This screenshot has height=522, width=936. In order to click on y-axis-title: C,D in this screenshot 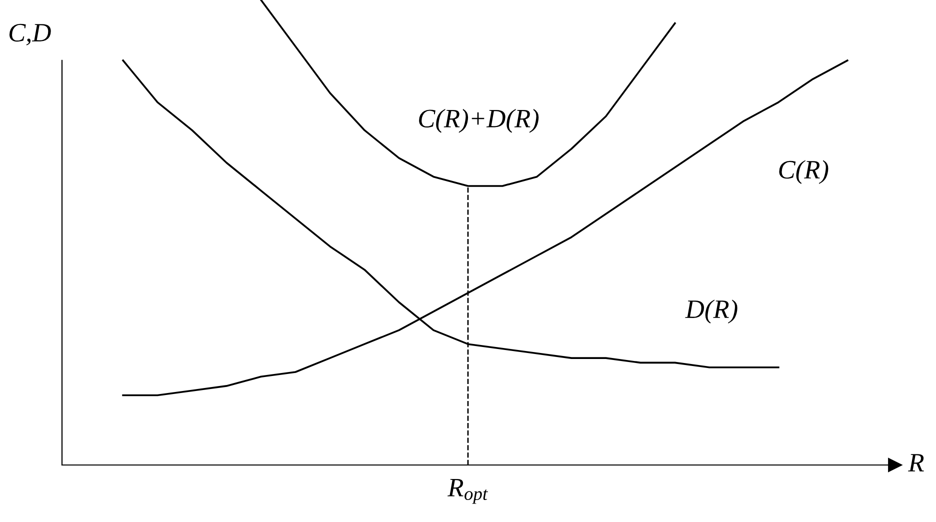, I will do `click(30, 35)`.